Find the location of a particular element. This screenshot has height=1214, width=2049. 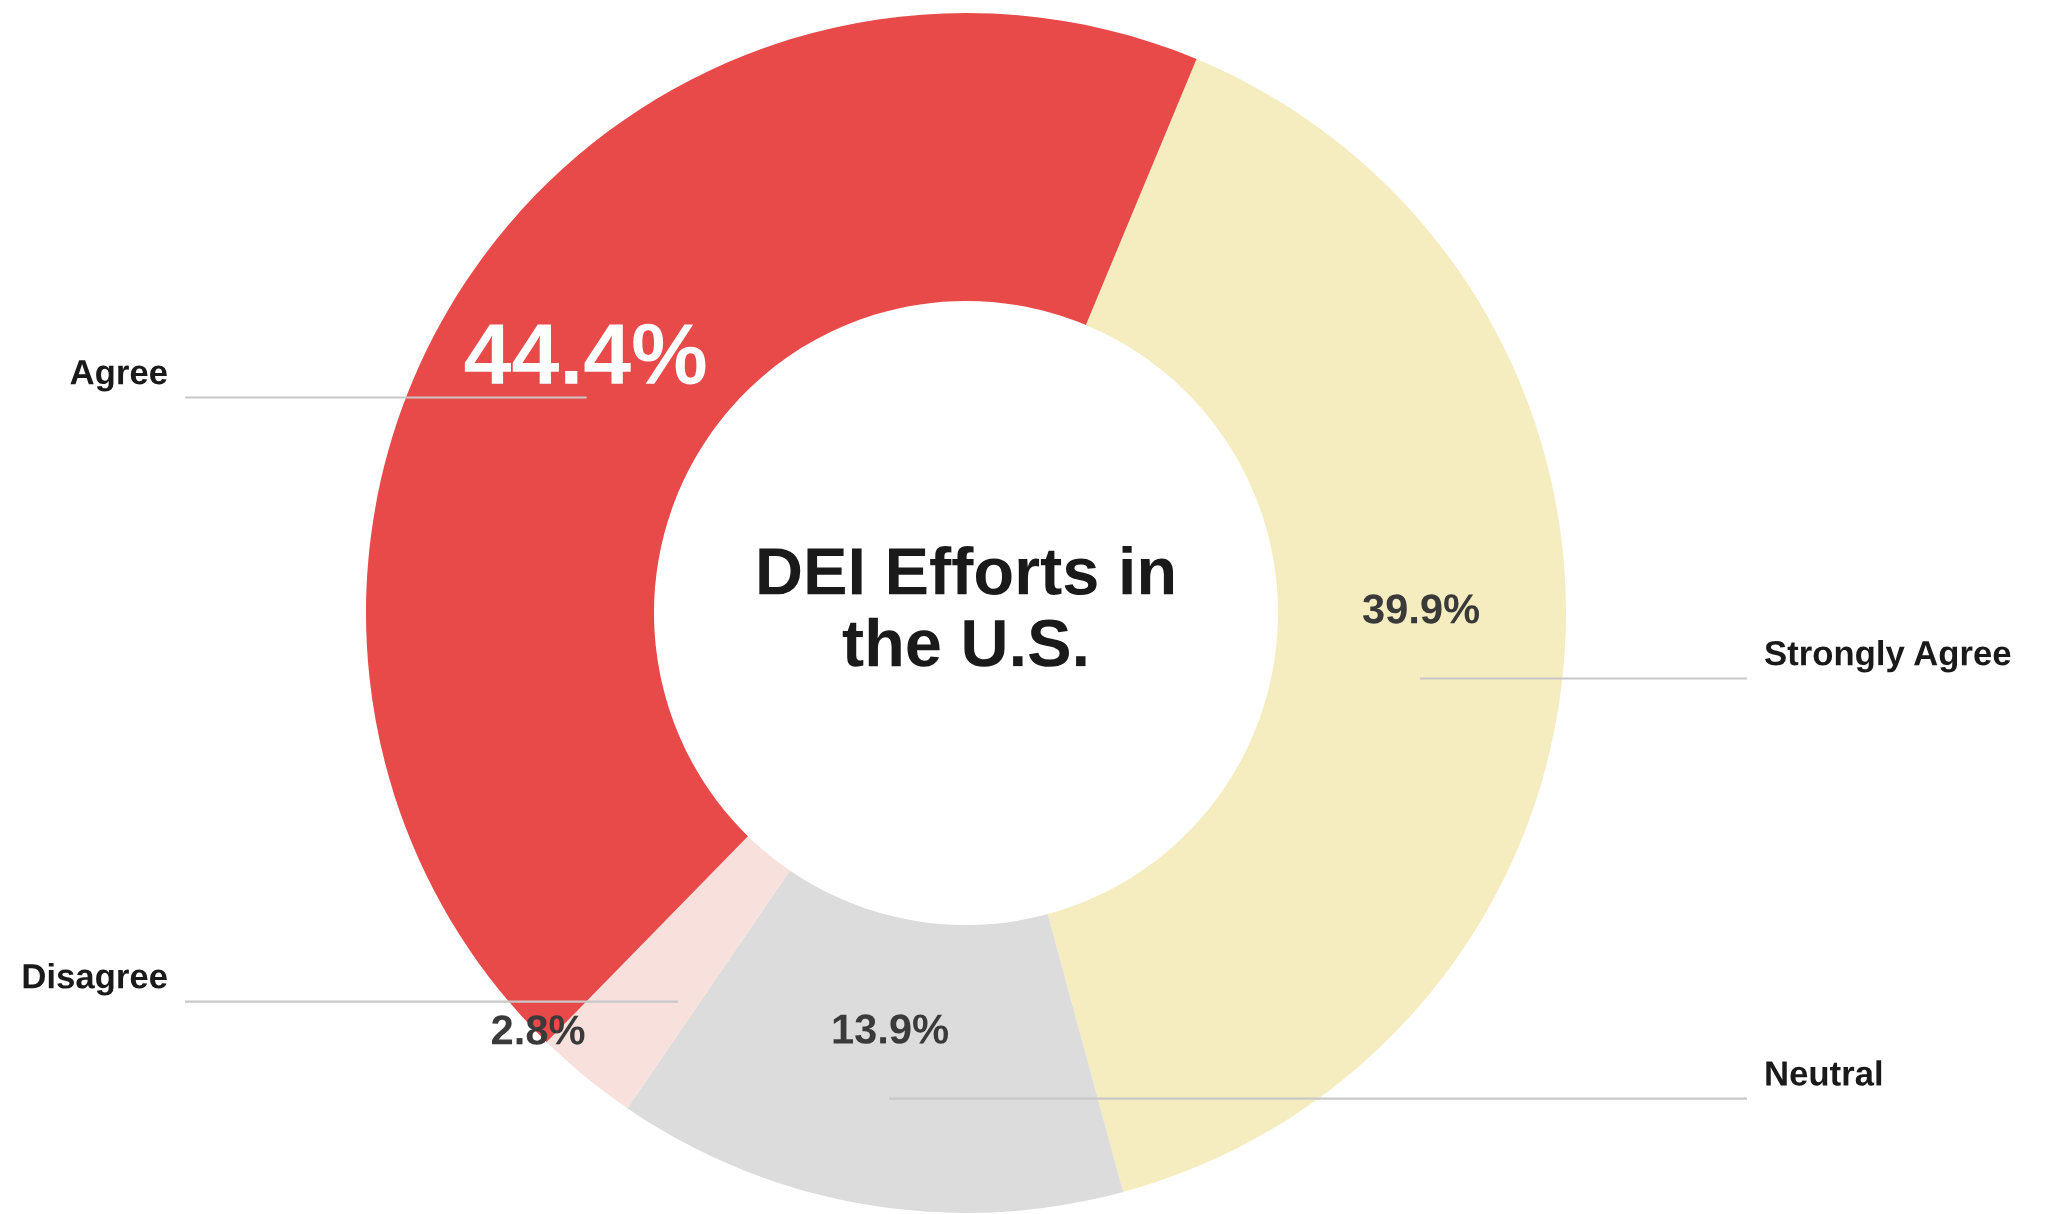

slice-label: Strongly Agree is located at coordinates (1888, 656).